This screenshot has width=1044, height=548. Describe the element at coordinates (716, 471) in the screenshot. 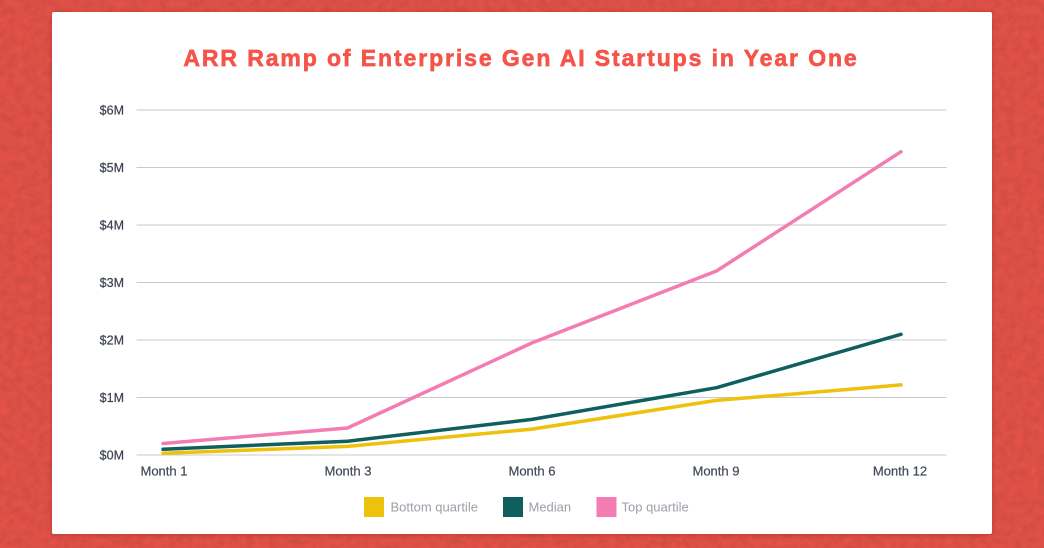

I see `svg-text: Month 9` at that location.